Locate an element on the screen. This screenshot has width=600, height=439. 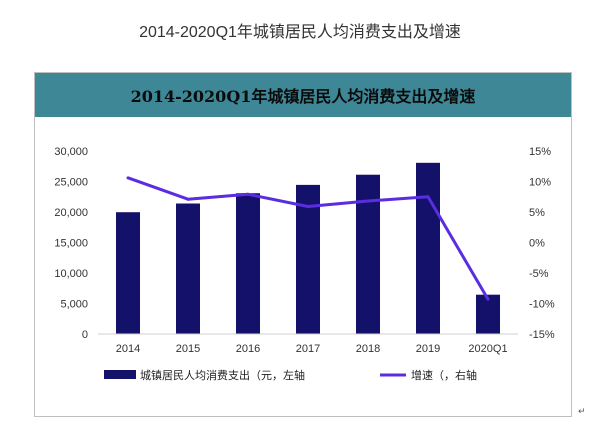
y-left-tick-label: 20,000 is located at coordinates (71, 213).